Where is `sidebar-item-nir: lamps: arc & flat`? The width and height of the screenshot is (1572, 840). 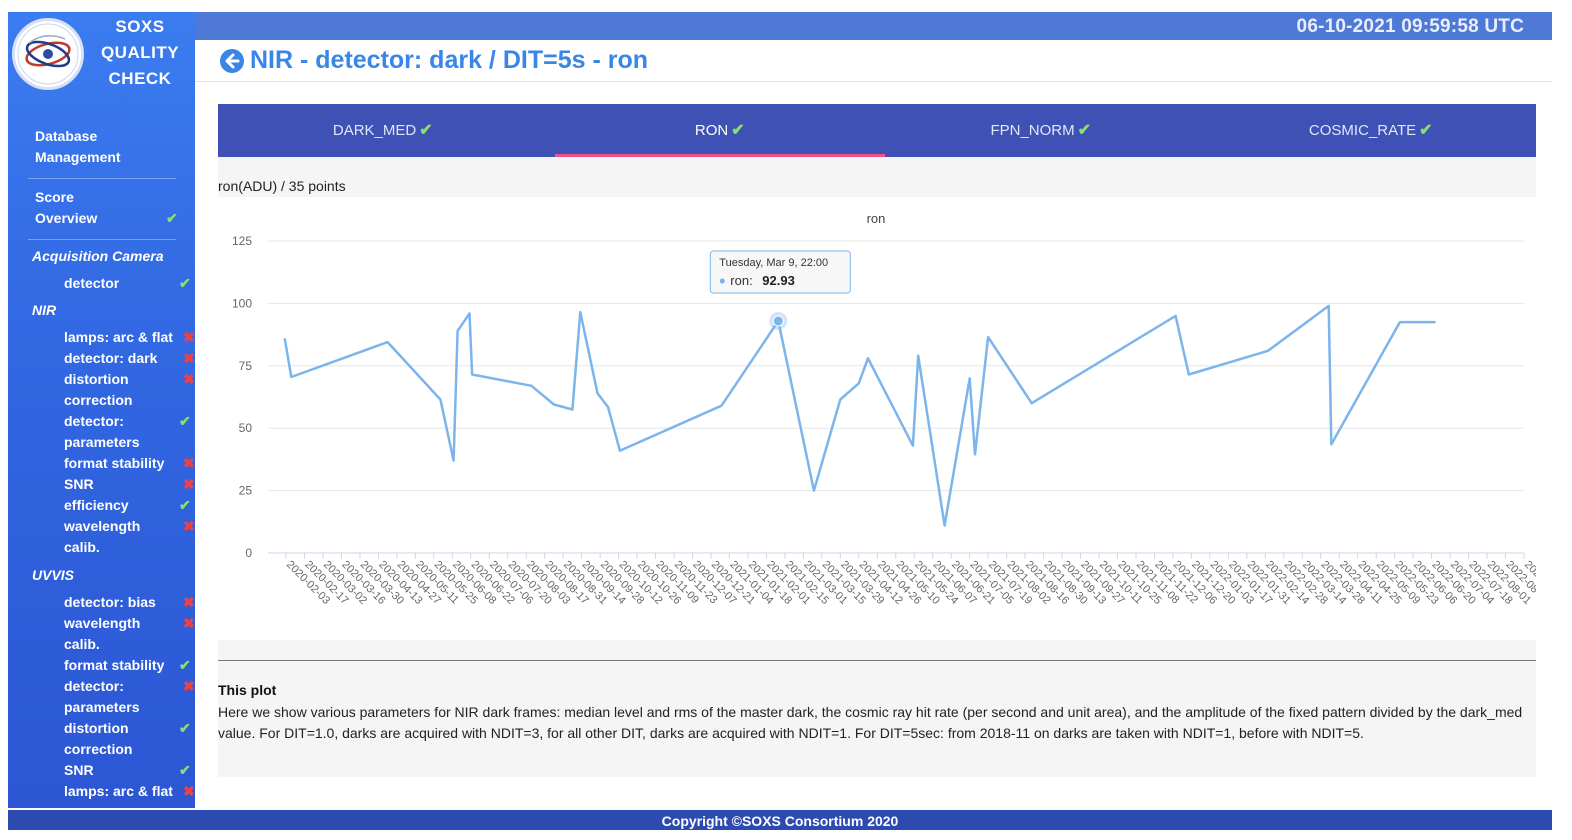
sidebar-item-nir: lamps: arc & flat is located at coordinates (118, 337).